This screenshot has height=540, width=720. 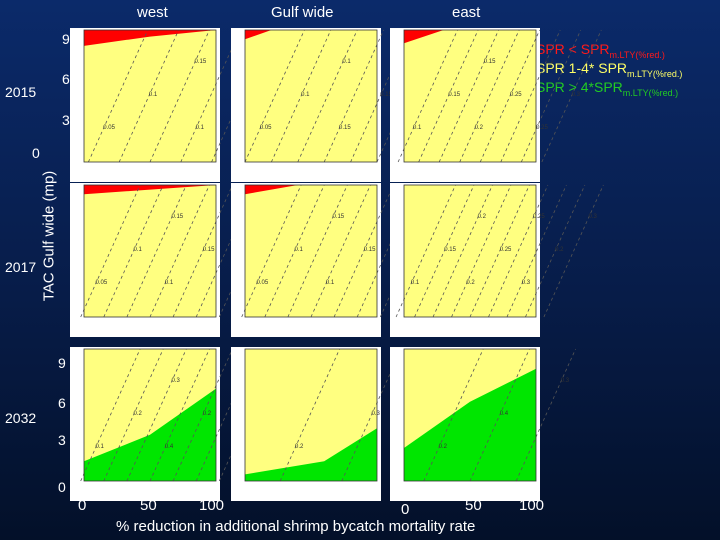 I want to click on heatmap-panel: 0.1 0.15 0.15 0.2 0.25 0.2 0.25 0.3, so click(x=499, y=96).